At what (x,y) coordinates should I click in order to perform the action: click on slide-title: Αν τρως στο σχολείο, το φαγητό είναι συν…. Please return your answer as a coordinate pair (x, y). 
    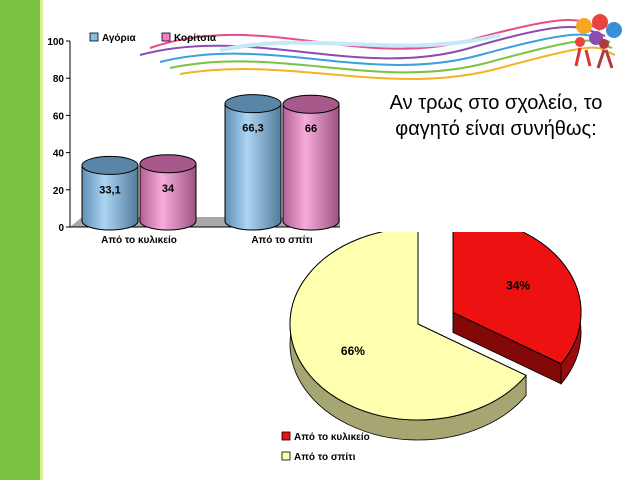
    Looking at the image, I should click on (496, 116).